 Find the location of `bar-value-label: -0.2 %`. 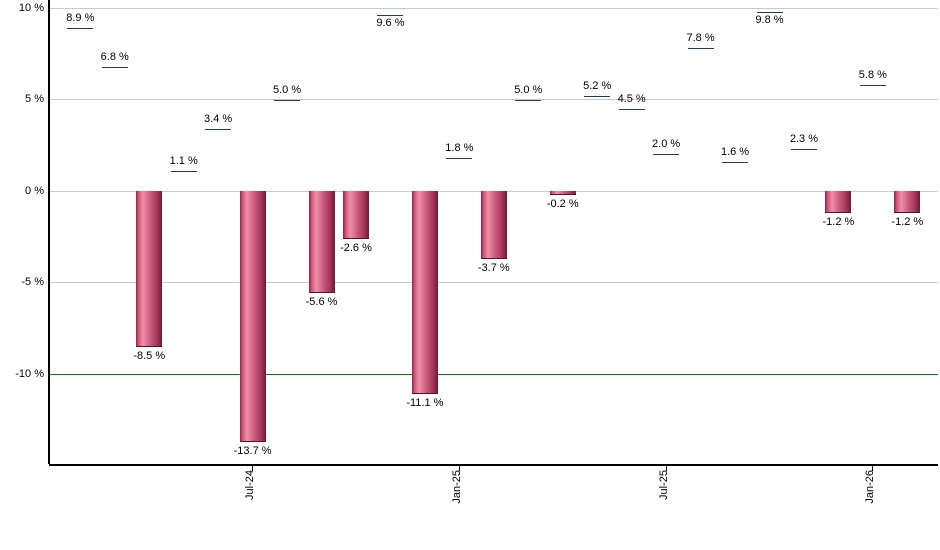

bar-value-label: -0.2 % is located at coordinates (562, 203).